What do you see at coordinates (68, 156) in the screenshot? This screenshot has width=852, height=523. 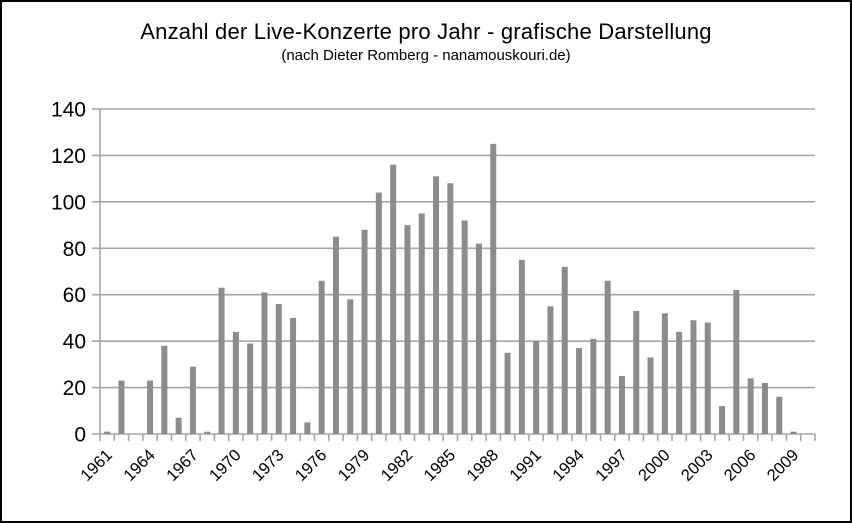 I see `y-axis-label-120: 120` at bounding box center [68, 156].